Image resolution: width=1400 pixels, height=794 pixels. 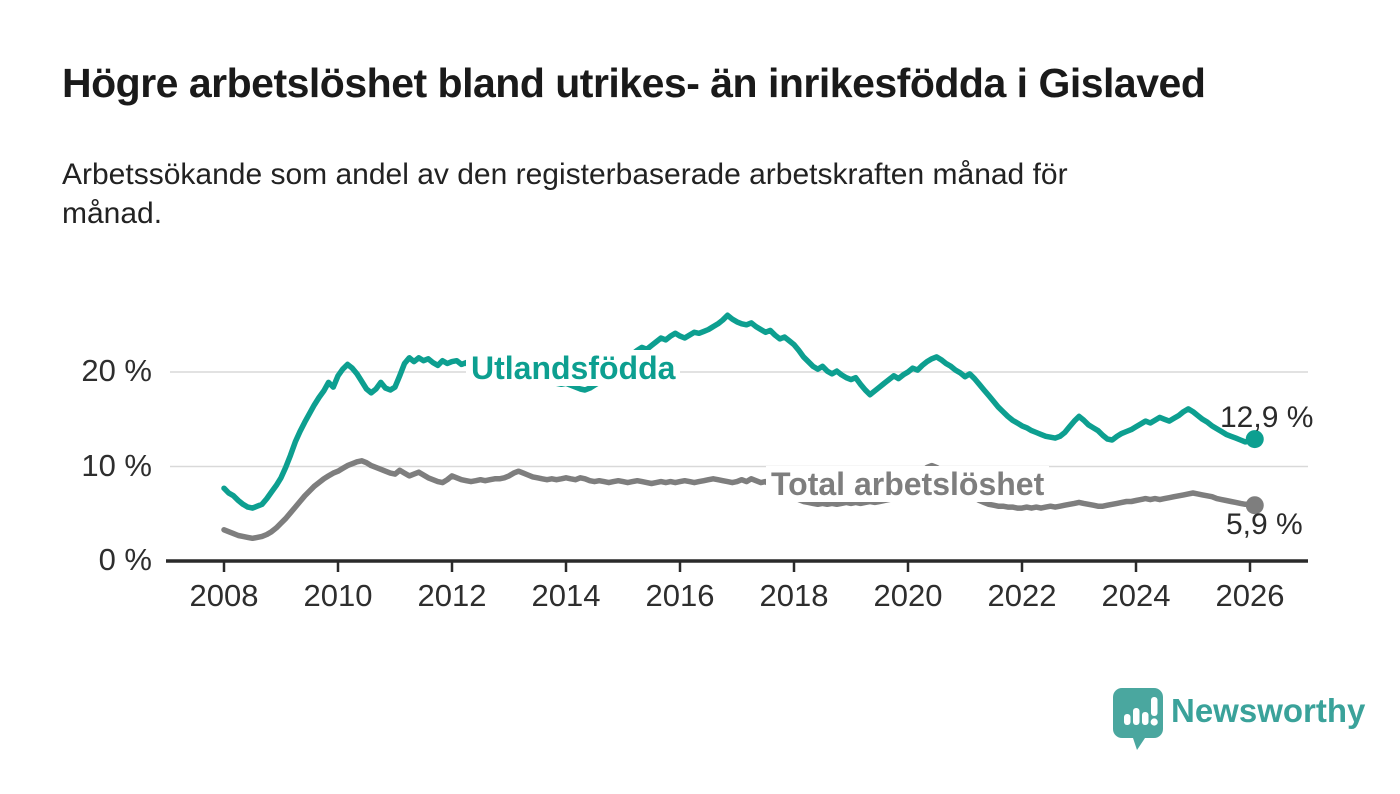 What do you see at coordinates (116, 465) in the screenshot?
I see `y-axis-label: 10 %` at bounding box center [116, 465].